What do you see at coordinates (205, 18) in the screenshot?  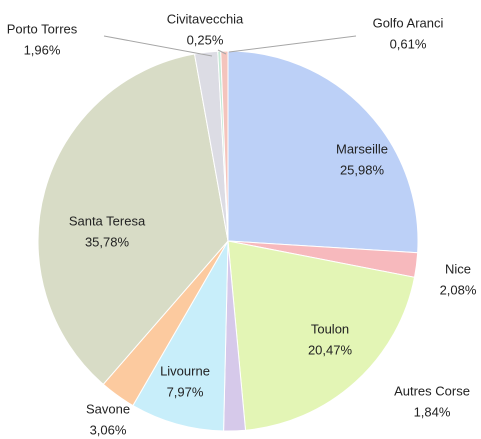 I see `slice-label: Civitavecchia` at bounding box center [205, 18].